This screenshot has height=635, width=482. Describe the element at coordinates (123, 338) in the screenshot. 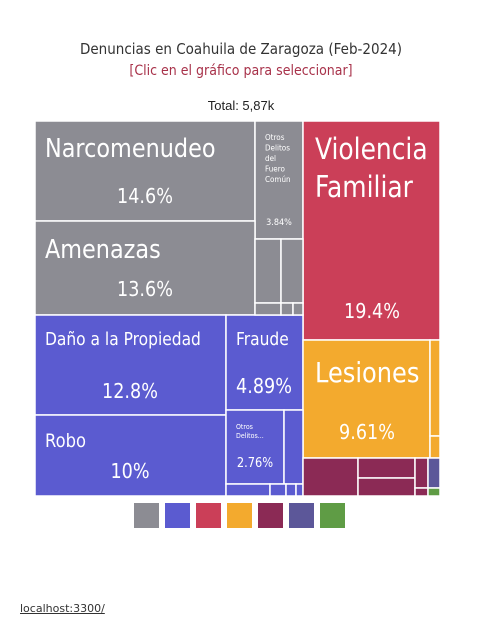

I see `label-dano: Daño a la Propiedad` at that location.